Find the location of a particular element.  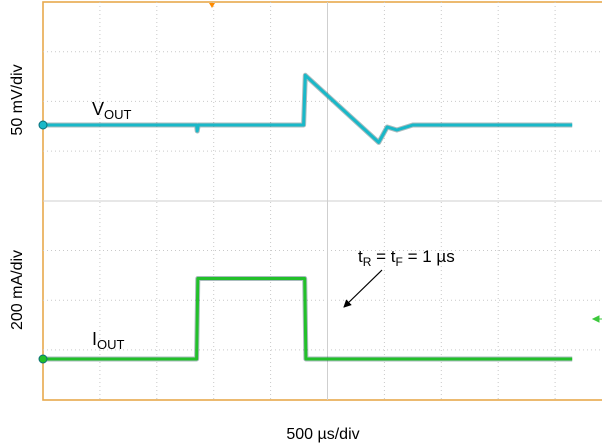

iout-ground-marker is located at coordinates (43, 359).